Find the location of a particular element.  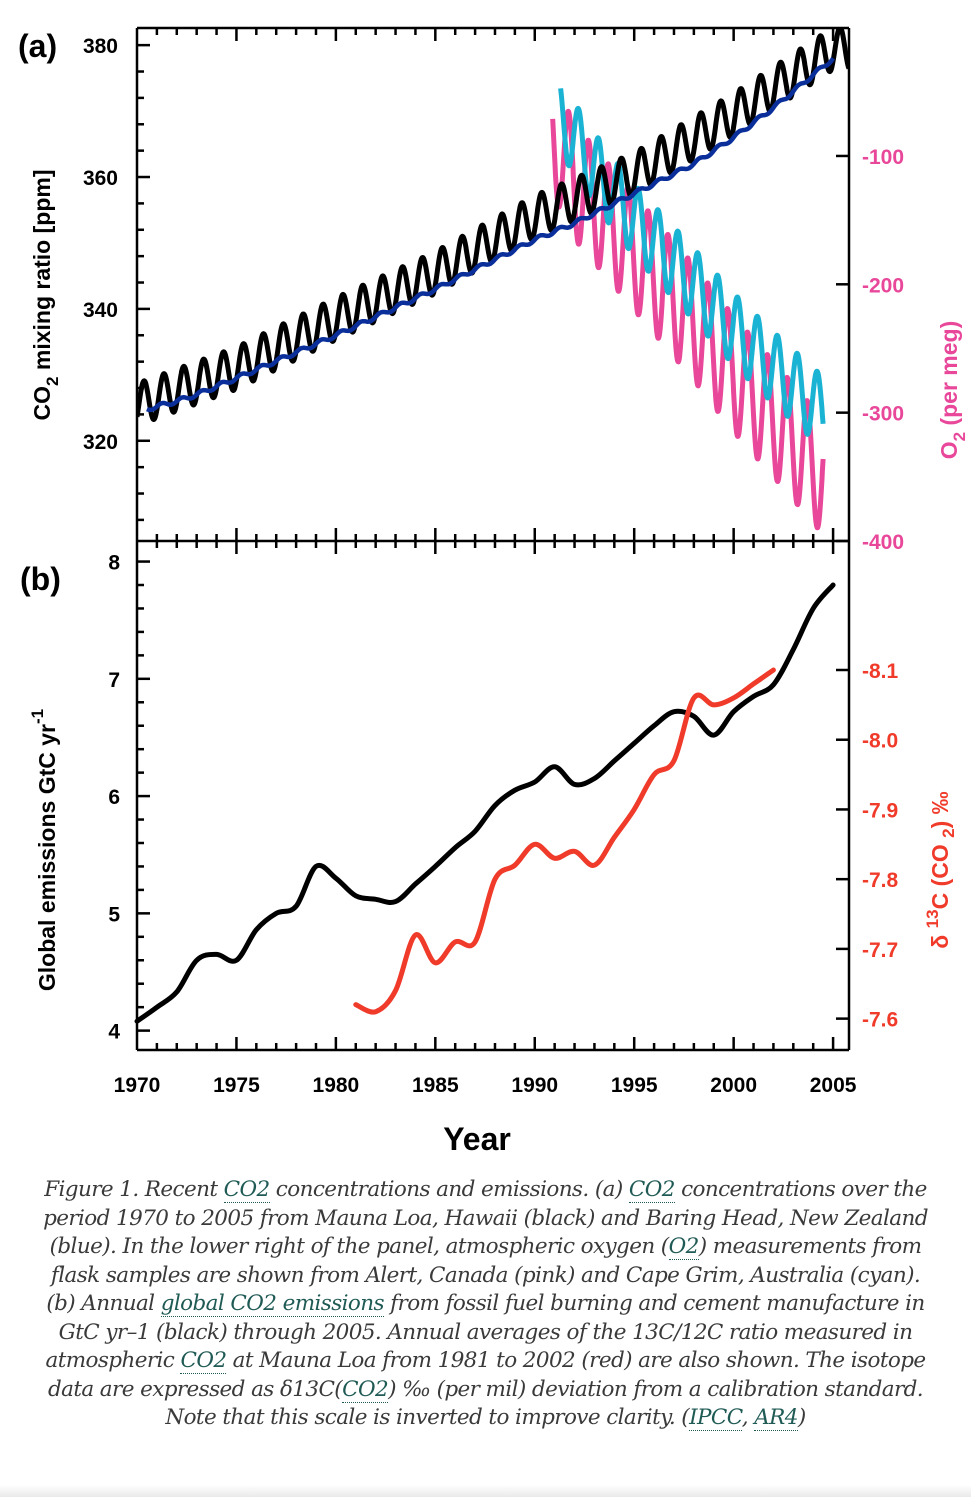

o2-tick-label: -400 is located at coordinates (883, 542).